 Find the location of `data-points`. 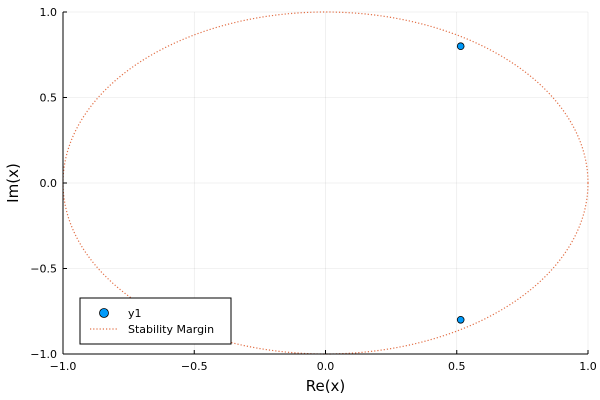

data-points is located at coordinates (460, 183).